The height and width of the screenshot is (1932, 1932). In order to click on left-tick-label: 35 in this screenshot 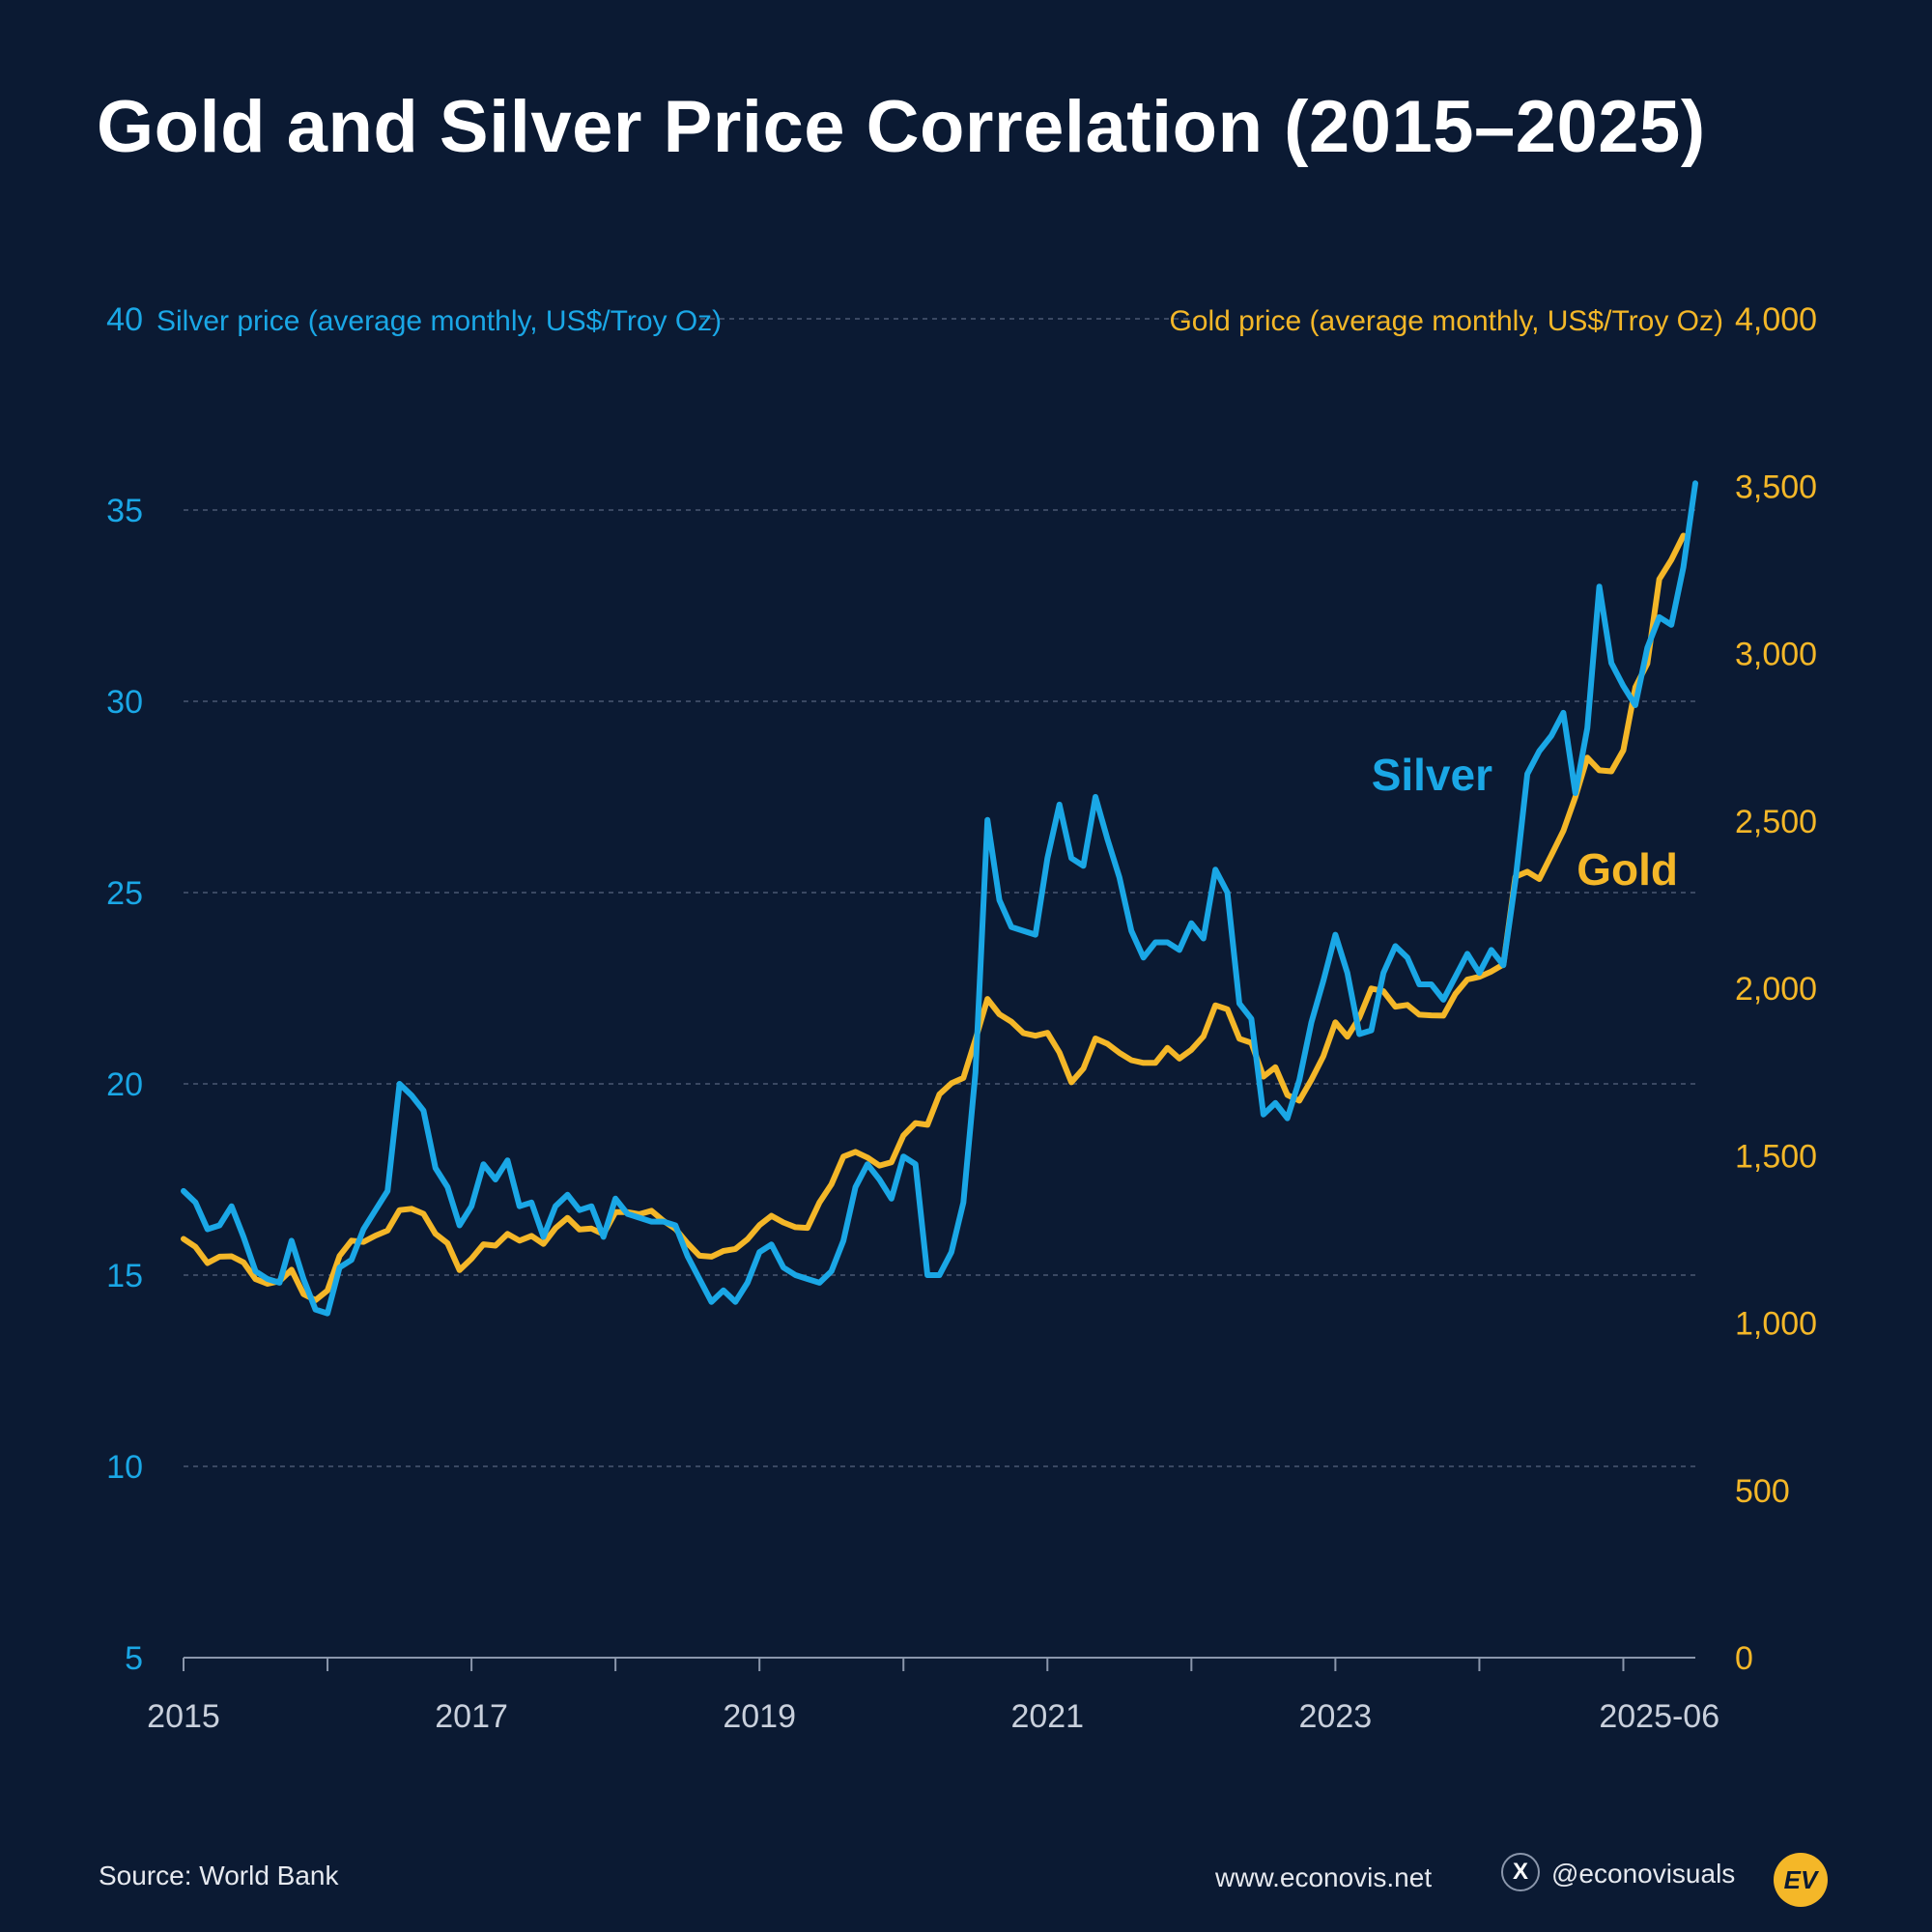, I will do `click(124, 511)`.